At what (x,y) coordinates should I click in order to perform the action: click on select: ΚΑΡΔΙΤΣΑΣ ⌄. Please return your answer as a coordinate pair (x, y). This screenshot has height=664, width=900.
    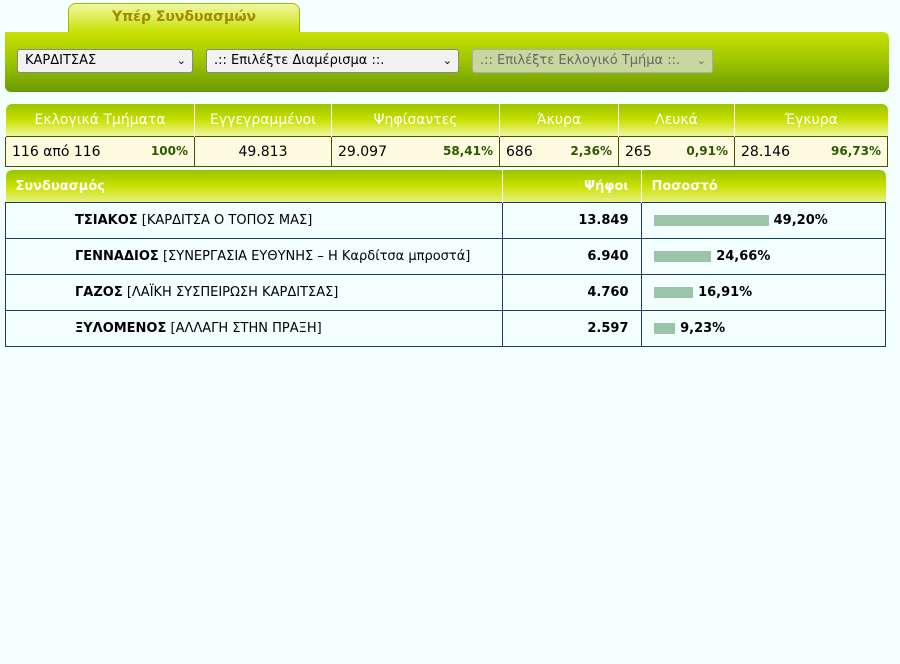
    Looking at the image, I should click on (105, 61).